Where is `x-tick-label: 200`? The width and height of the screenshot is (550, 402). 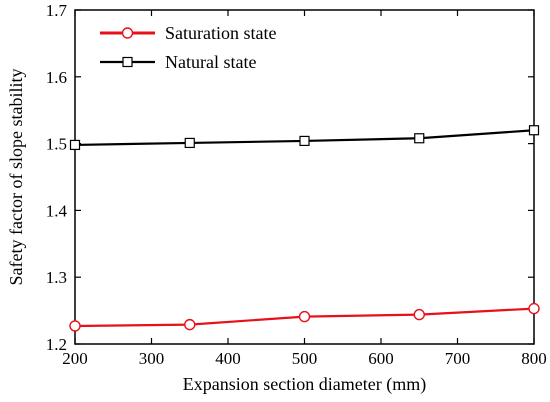
x-tick-label: 200 is located at coordinates (75, 358).